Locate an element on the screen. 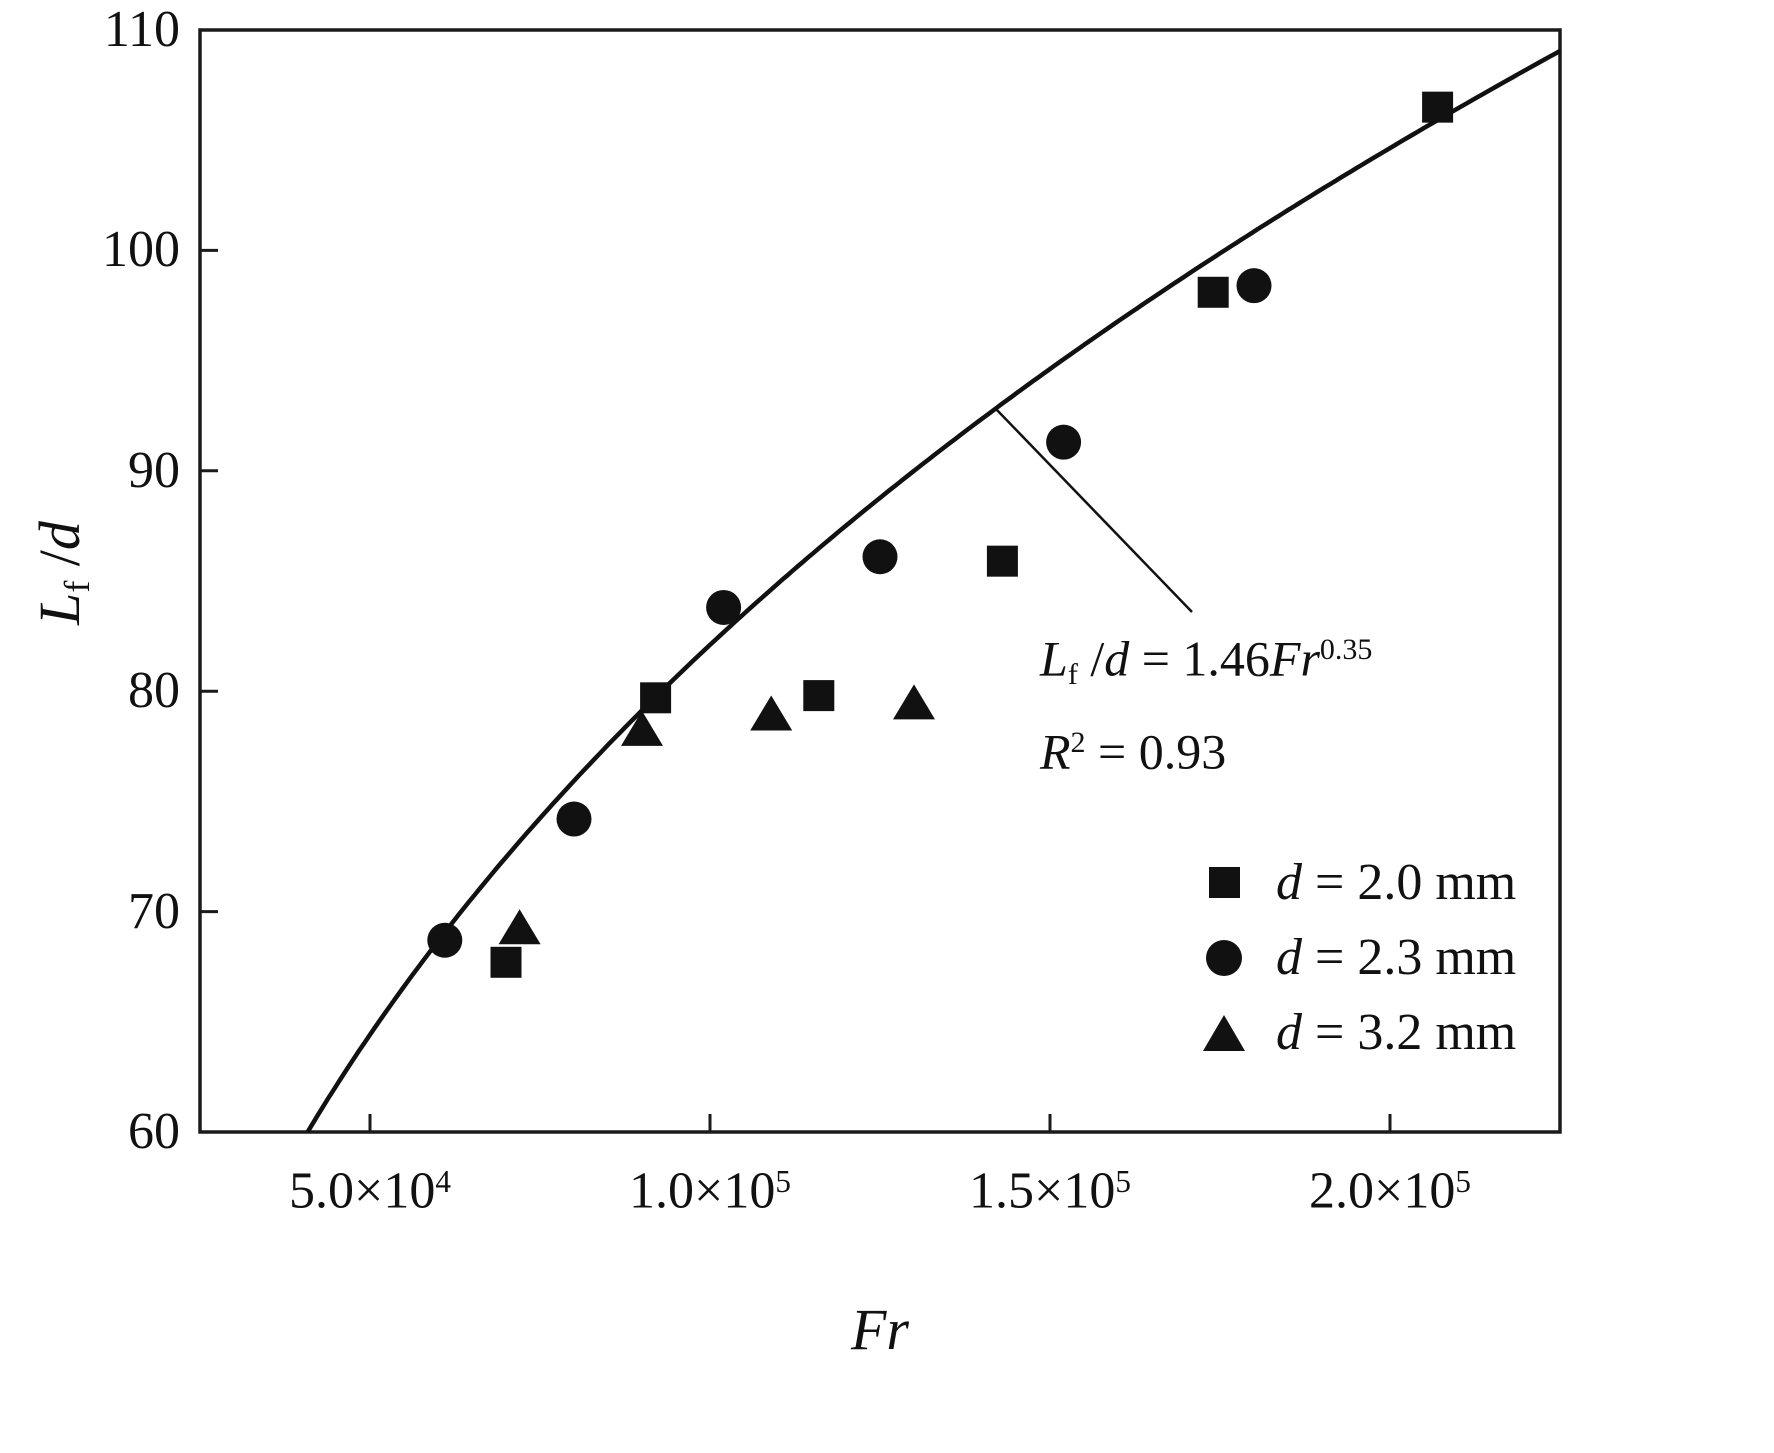 Image resolution: width=1774 pixels, height=1453 pixels. square-marker-icon is located at coordinates (1224, 882).